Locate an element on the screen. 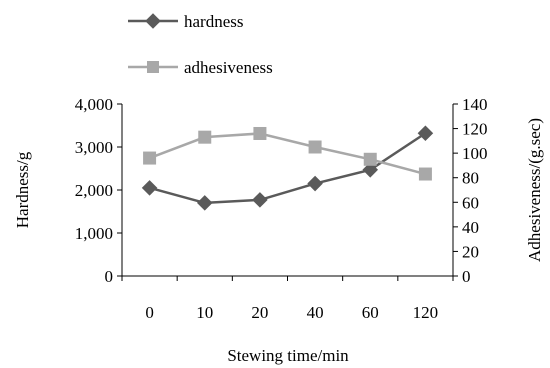 The width and height of the screenshot is (550, 368). x-tick-label: 120 is located at coordinates (426, 312).